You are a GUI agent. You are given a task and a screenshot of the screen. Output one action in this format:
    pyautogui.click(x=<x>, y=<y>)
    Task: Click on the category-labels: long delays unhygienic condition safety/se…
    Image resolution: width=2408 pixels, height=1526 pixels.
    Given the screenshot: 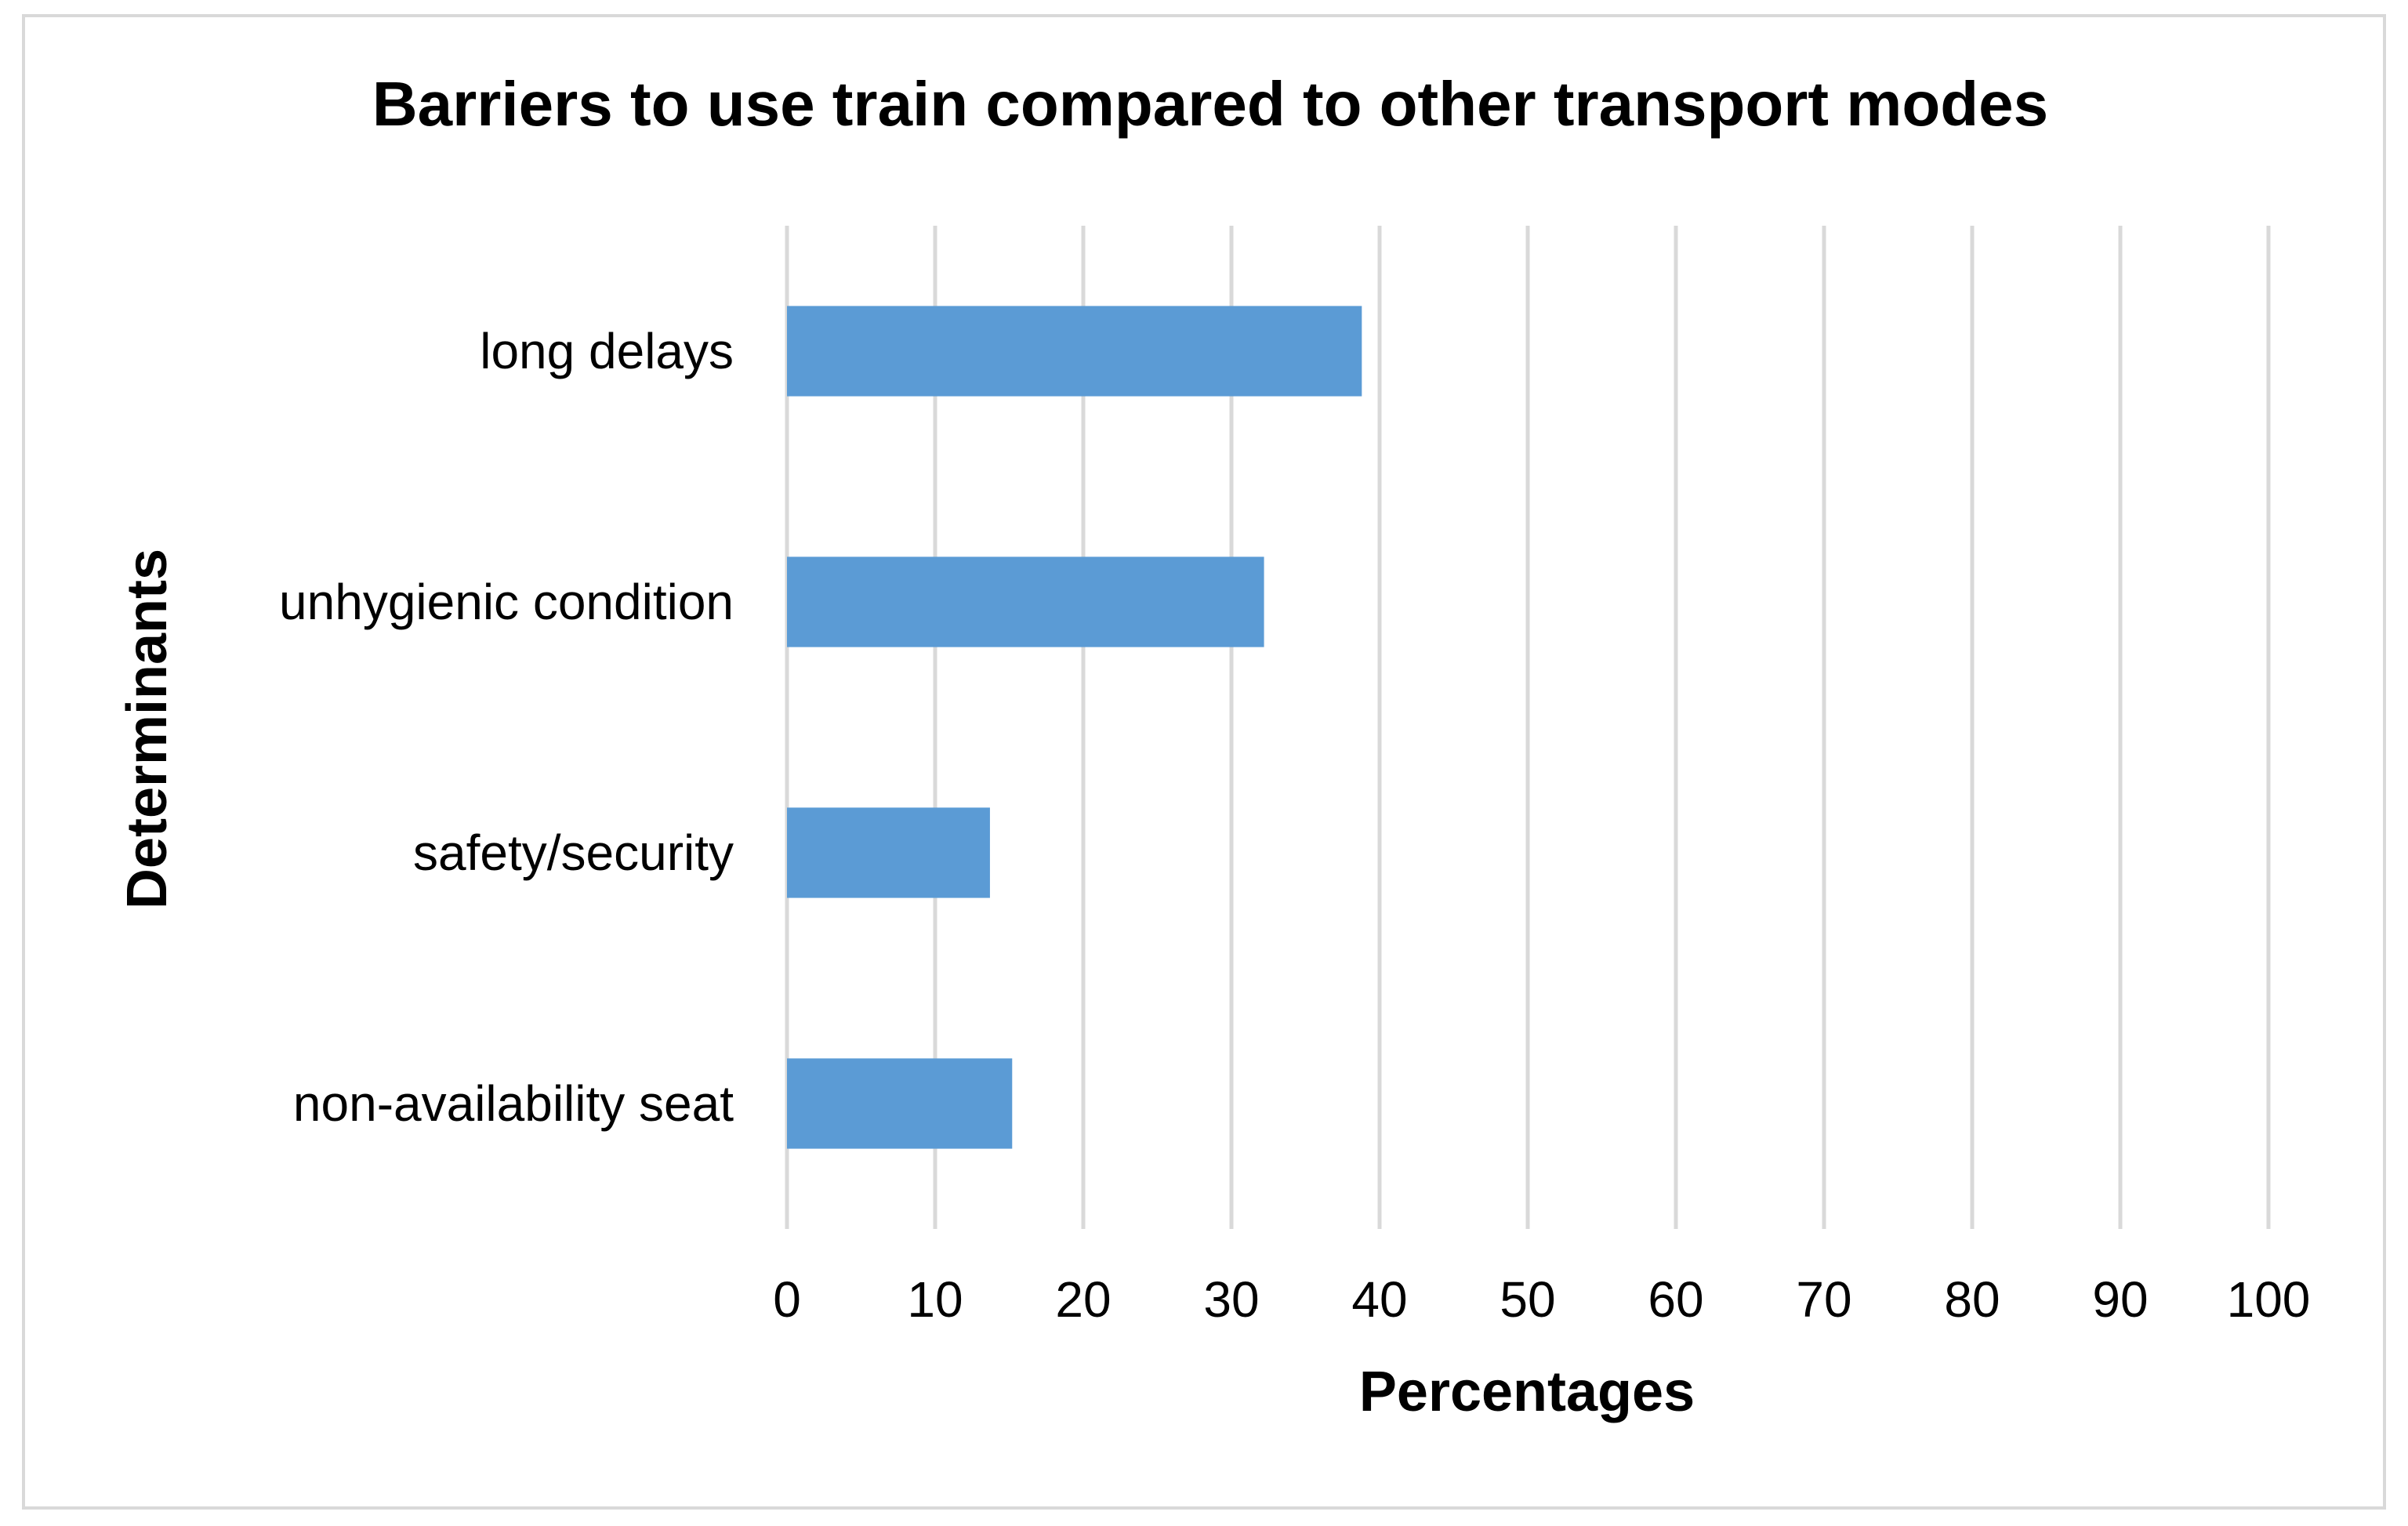 What is the action you would take?
    pyautogui.click(x=506, y=727)
    